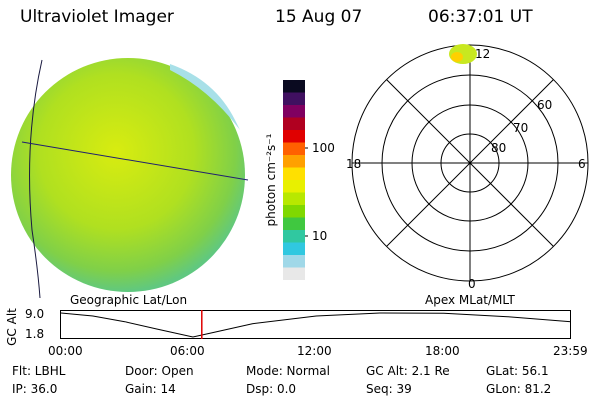 This screenshot has height=400, width=600. Describe the element at coordinates (319, 17) in the screenshot. I see `date-label: 15 Aug 07` at that location.